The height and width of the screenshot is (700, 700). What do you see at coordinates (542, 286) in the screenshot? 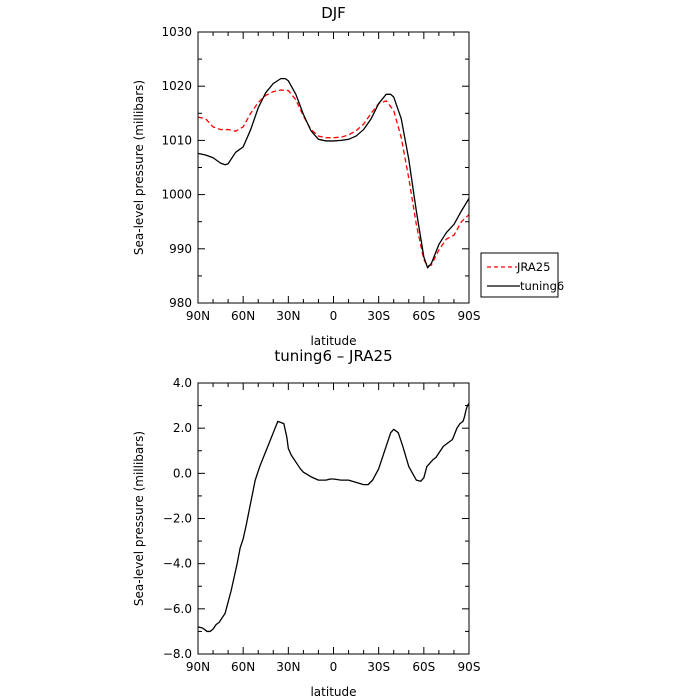
I see `legend-tuning6-label: tuning6` at bounding box center [542, 286].